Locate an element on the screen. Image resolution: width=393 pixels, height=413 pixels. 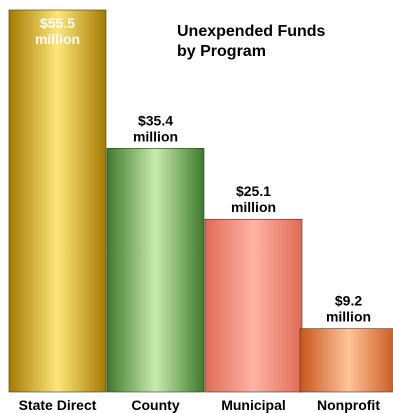
value-label-state-direct-line-2: million is located at coordinates (57, 39).